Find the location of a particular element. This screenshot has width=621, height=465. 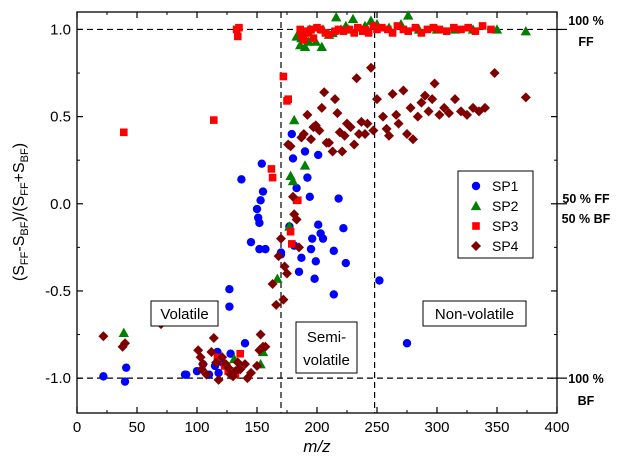

x-tick-label: 250 is located at coordinates (376, 427).